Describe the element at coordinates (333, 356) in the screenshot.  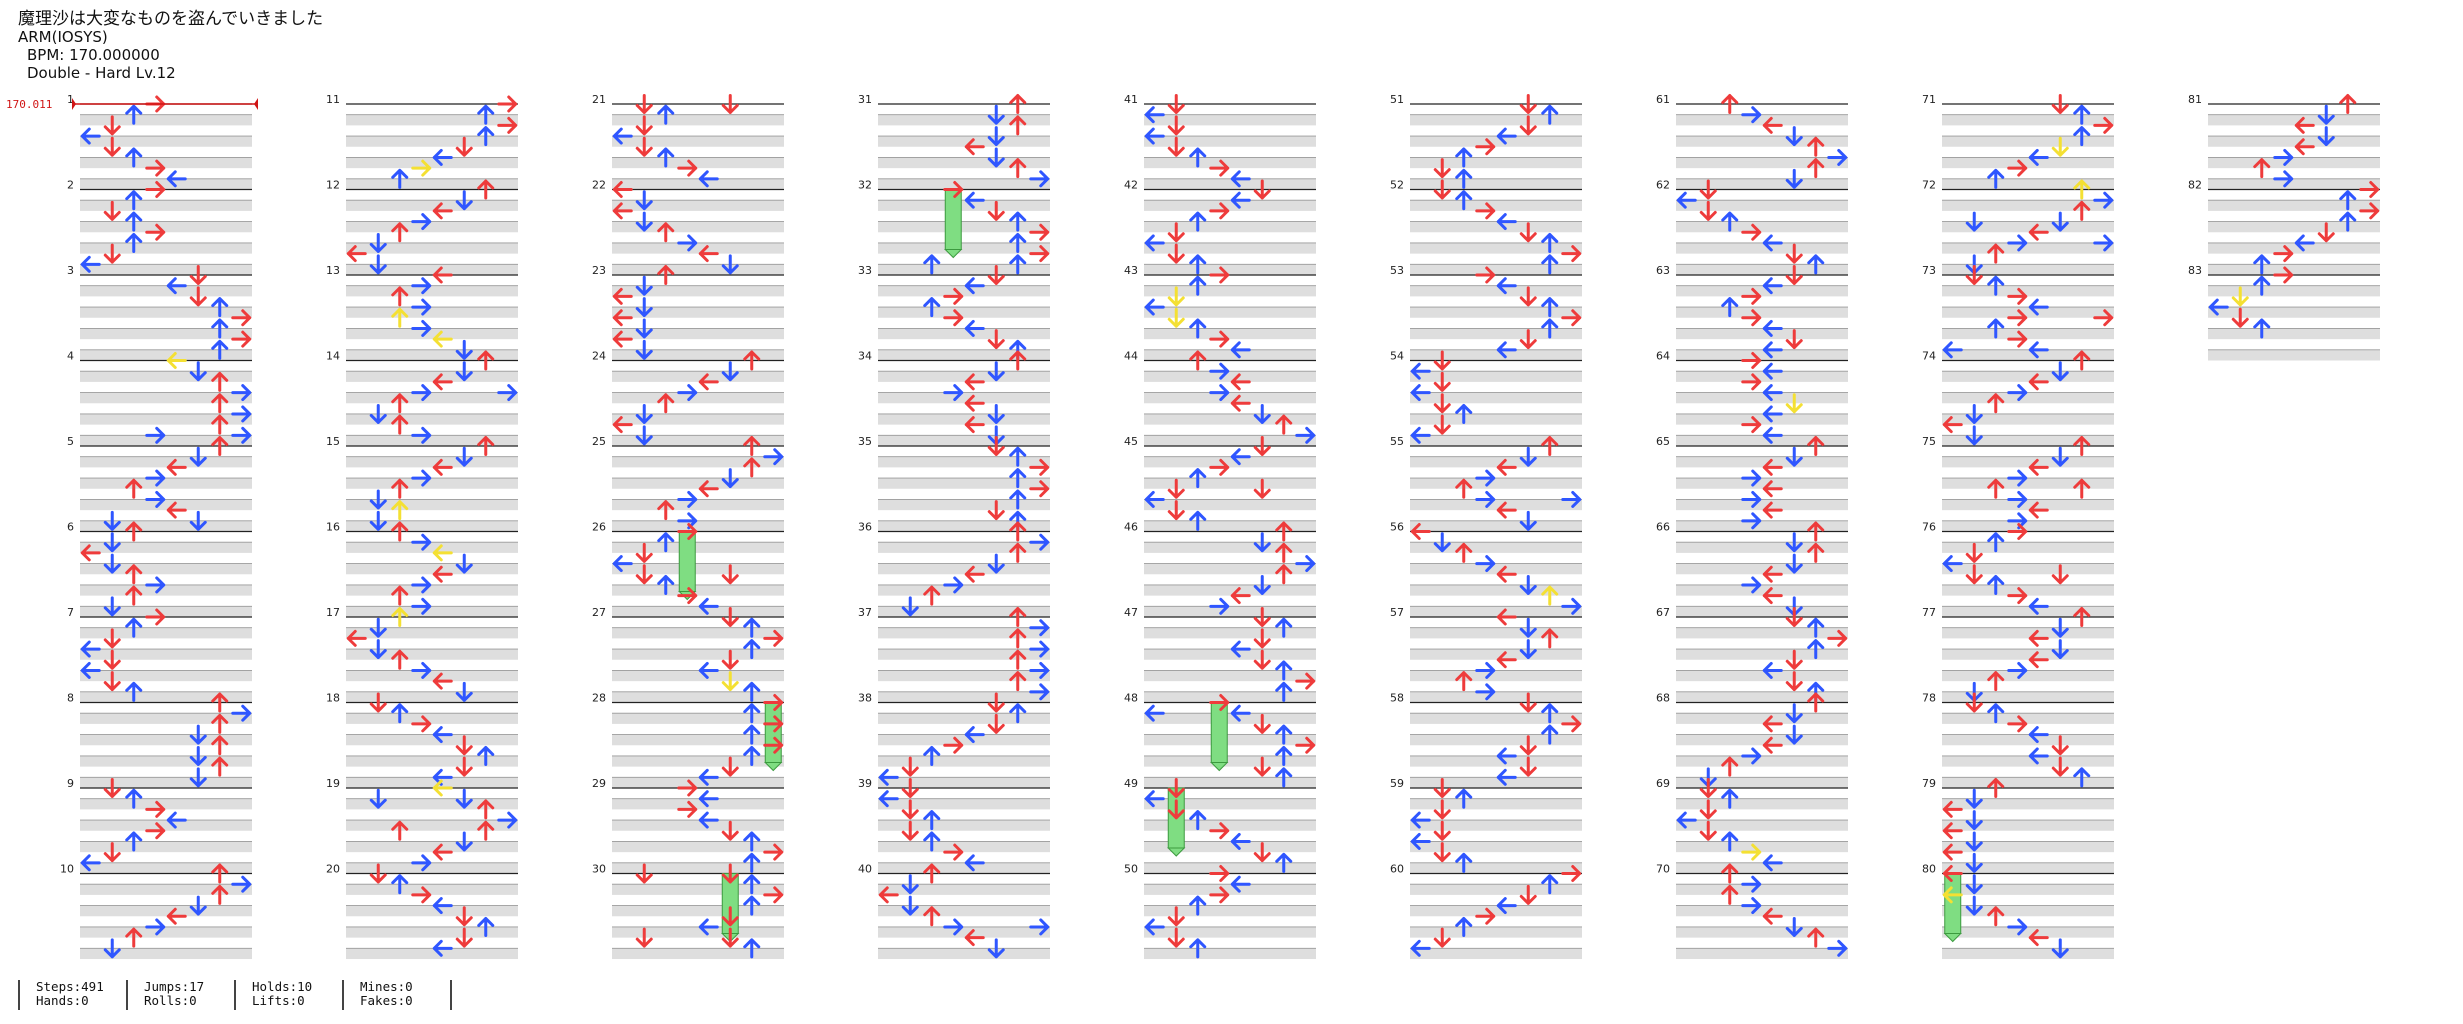
I see `measure-number: 14` at that location.